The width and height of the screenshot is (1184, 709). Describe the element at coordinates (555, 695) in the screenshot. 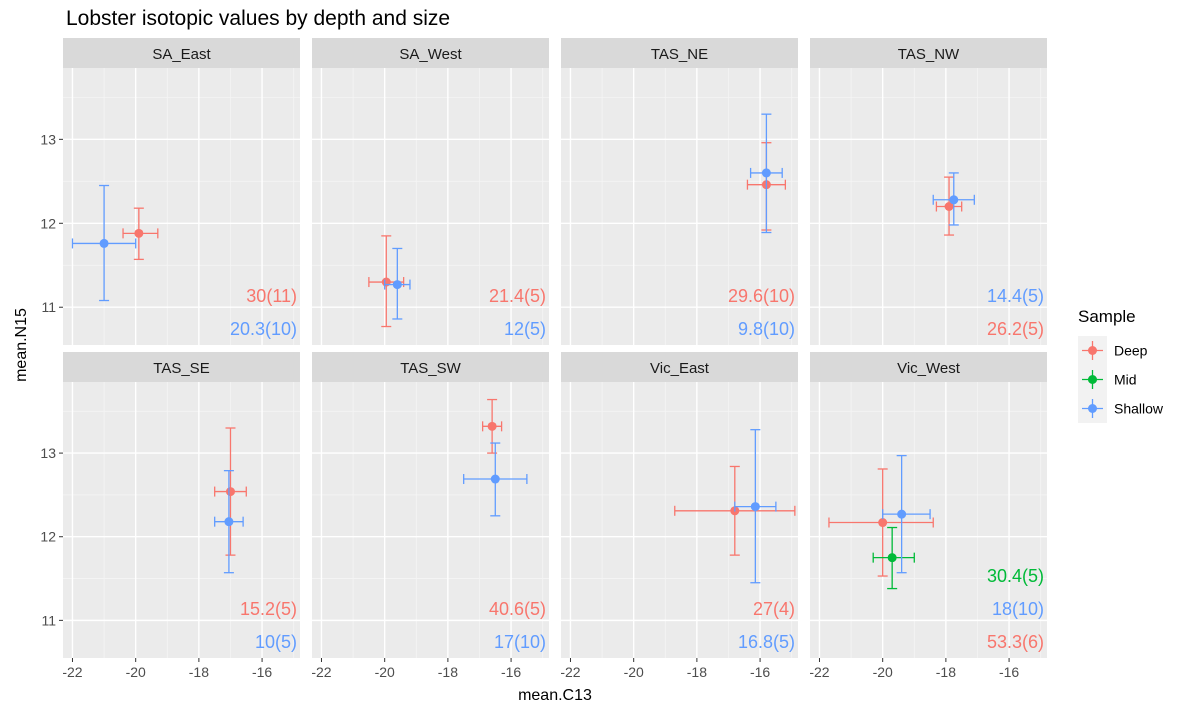

I see `x-axis-title: mean.C13` at that location.